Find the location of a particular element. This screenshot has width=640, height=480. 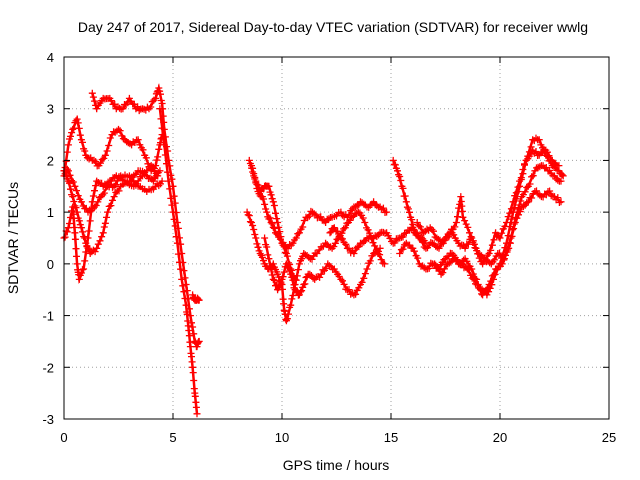

series-track-c is located at coordinates (111, 223).